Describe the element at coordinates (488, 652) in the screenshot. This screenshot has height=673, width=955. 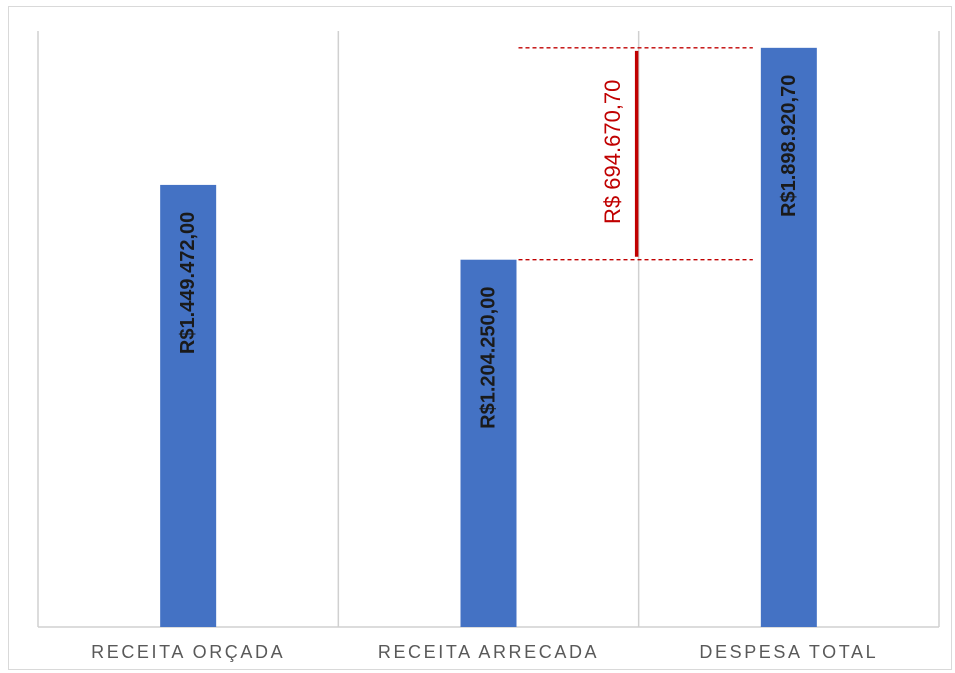
I see `category-label-1: RECEITA ARRECADA` at that location.